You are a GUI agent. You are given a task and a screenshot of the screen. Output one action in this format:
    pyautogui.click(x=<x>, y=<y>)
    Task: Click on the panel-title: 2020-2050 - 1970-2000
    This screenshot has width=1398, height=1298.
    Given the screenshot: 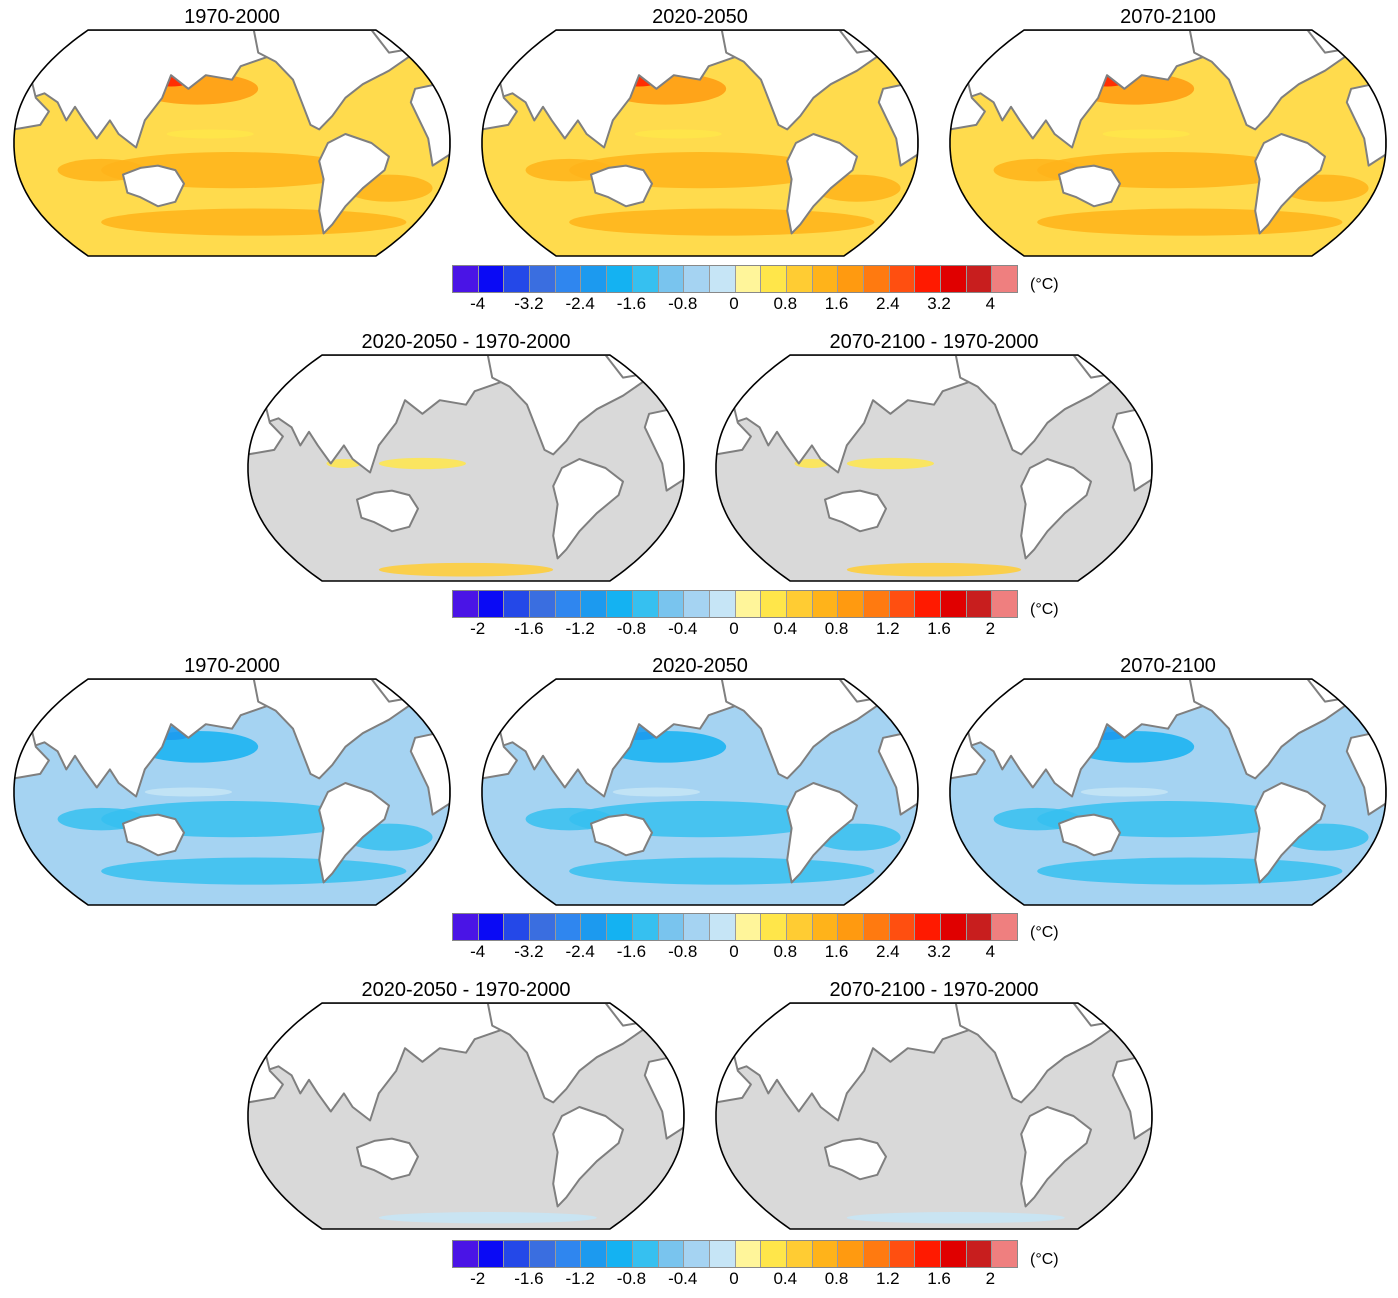 What is the action you would take?
    pyautogui.click(x=466, y=990)
    